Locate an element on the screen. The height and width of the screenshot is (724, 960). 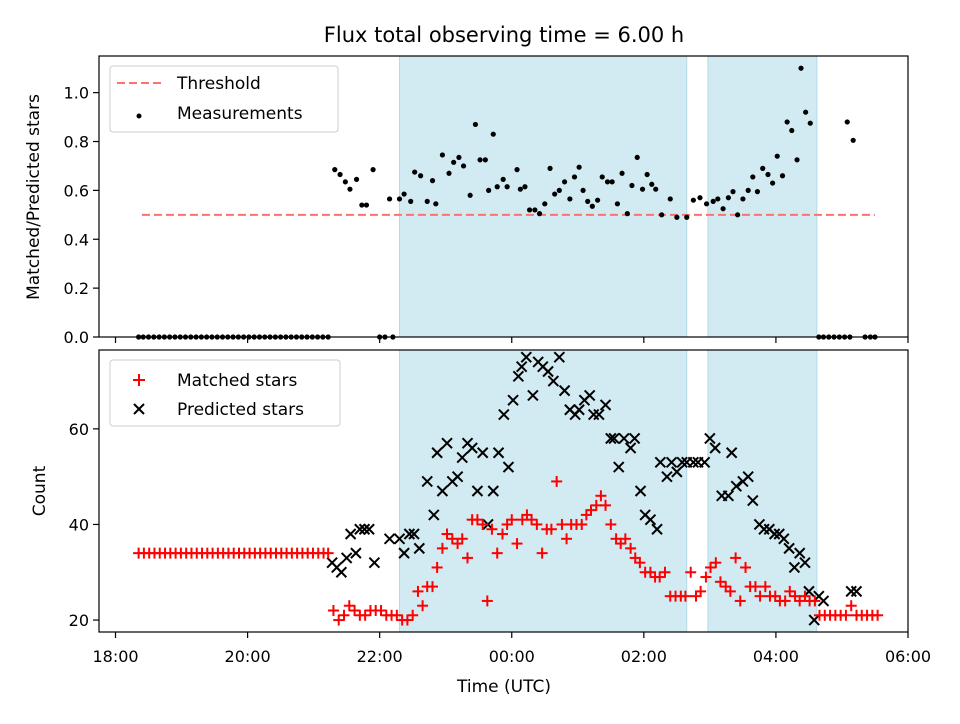
x-tick-label: 04:00 is located at coordinates (776, 656).